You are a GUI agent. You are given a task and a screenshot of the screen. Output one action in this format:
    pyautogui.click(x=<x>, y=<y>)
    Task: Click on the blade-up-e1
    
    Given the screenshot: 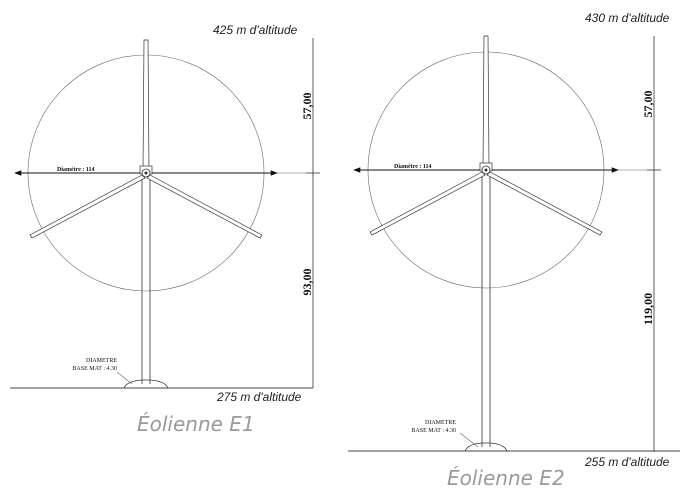 What is the action you would take?
    pyautogui.click(x=146, y=105)
    